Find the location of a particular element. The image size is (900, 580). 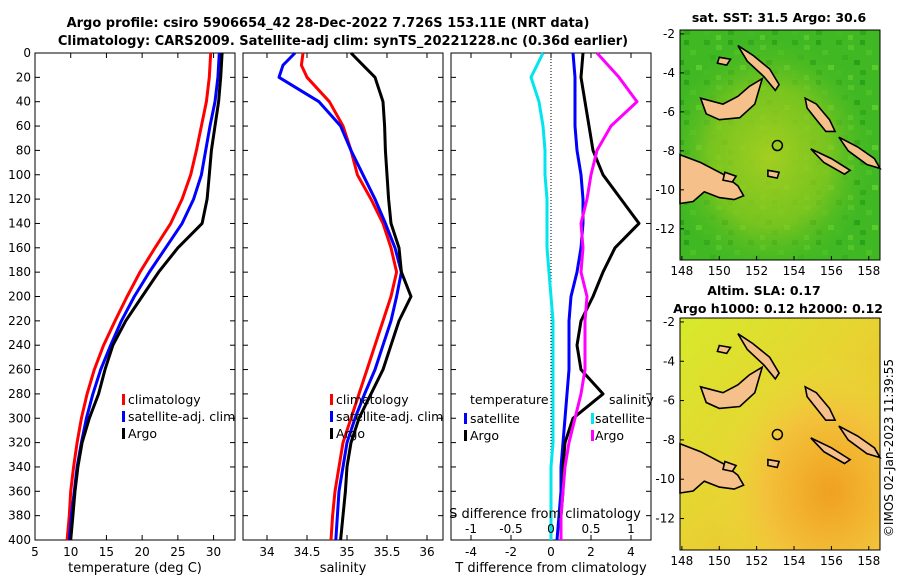

x-axis-label: salinity is located at coordinates (343, 568).